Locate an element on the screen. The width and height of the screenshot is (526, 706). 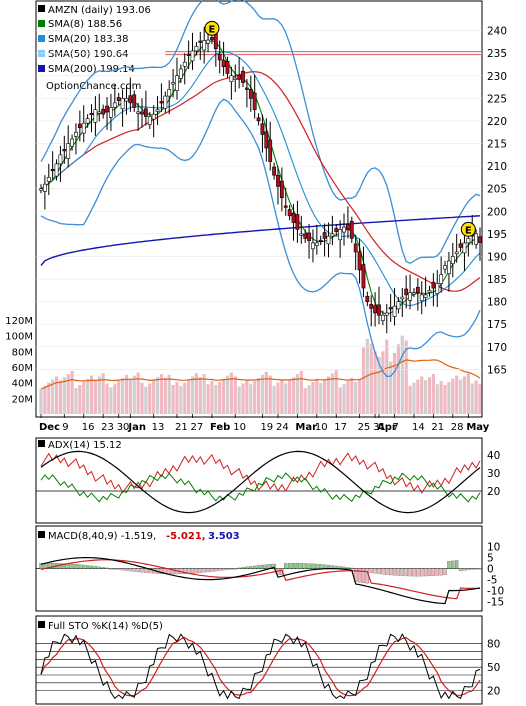
earnings-marker: E is located at coordinates (468, 229).